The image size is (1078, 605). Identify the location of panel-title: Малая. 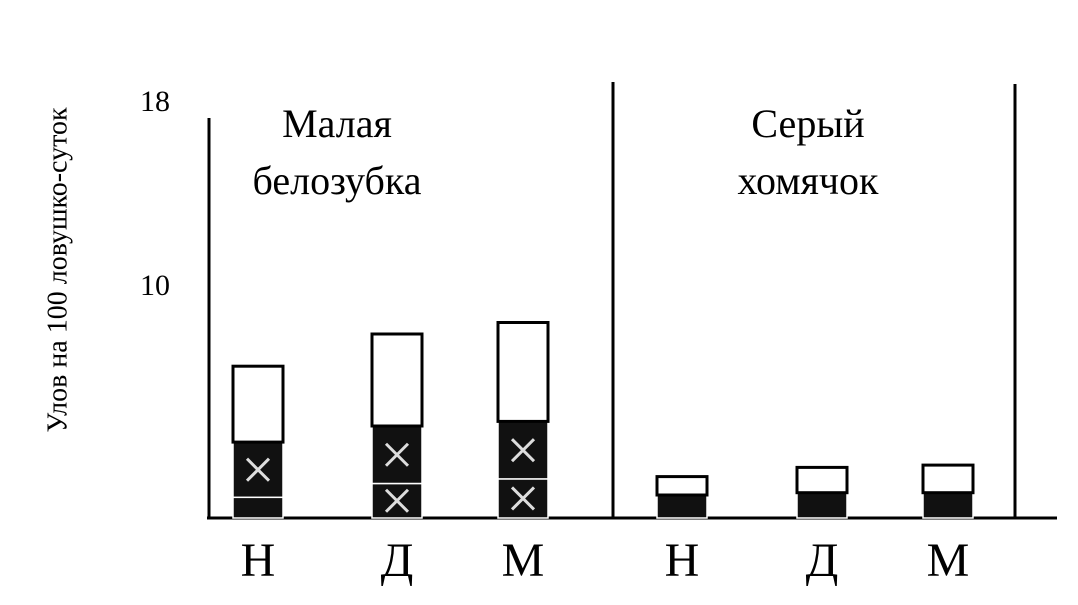
(337, 123).